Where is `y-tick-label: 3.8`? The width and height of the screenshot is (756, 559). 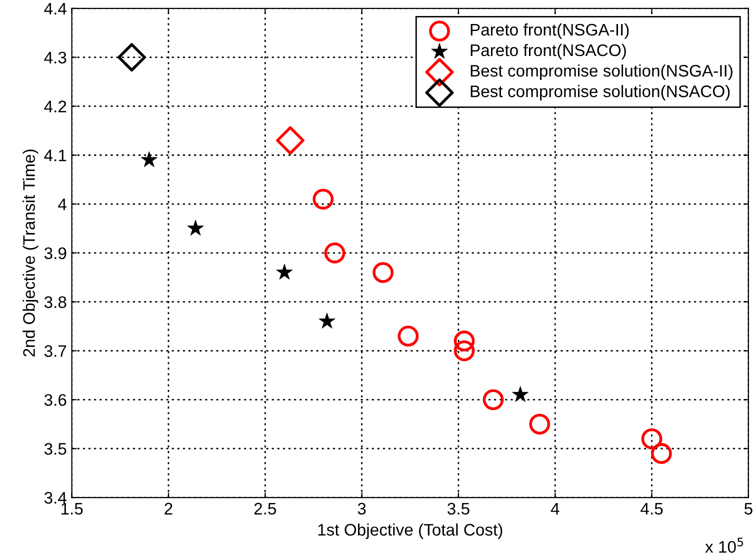
y-tick-label: 3.8 is located at coordinates (55, 302).